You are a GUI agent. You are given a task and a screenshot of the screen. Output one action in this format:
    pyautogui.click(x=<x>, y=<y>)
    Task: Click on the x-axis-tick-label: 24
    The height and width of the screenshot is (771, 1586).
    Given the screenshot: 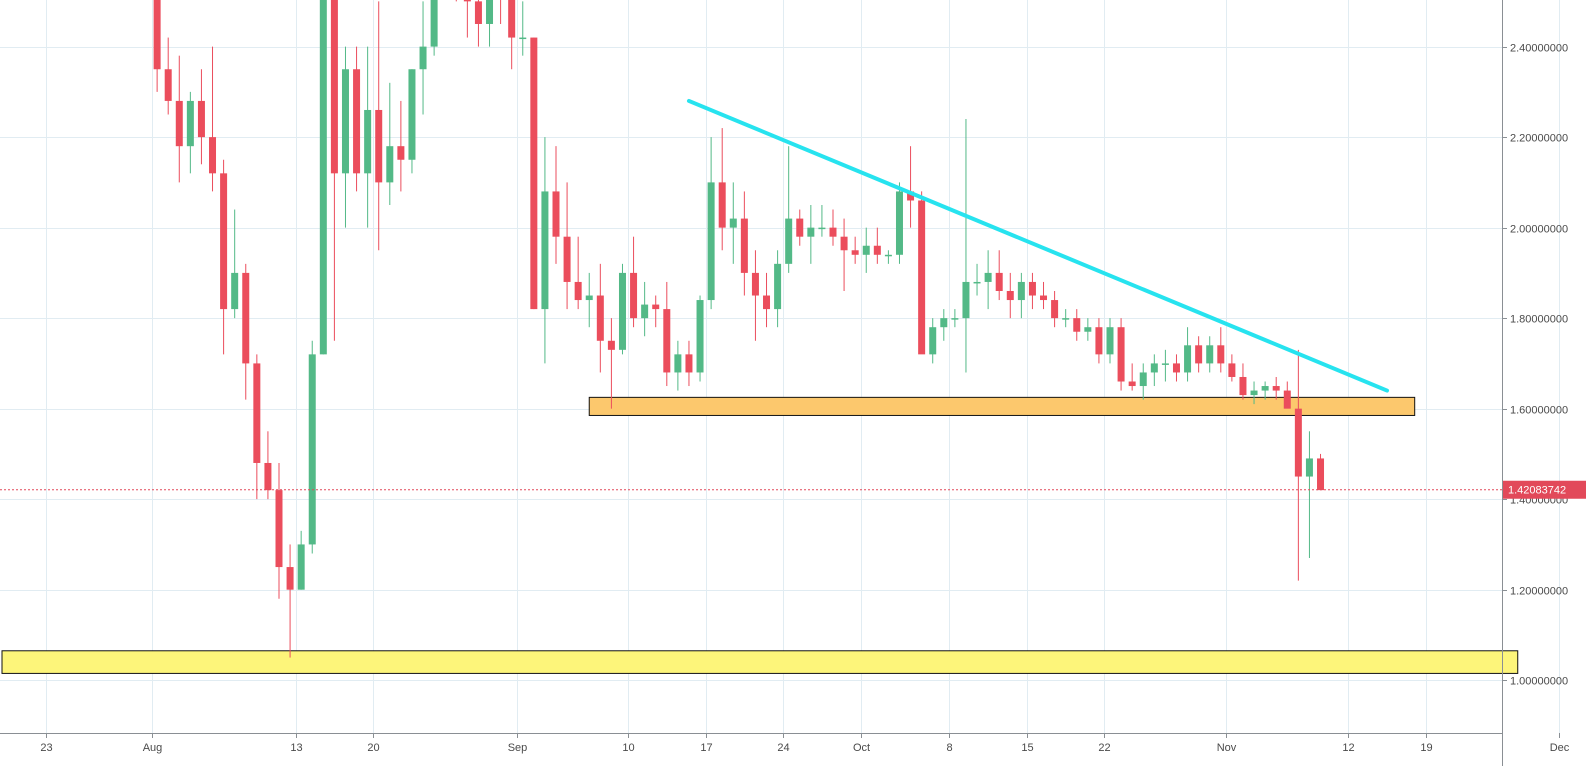 What is the action you would take?
    pyautogui.click(x=783, y=748)
    